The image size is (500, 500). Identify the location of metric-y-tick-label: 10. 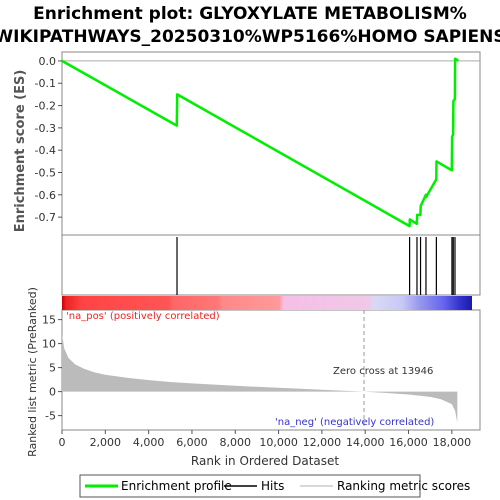
(49, 344).